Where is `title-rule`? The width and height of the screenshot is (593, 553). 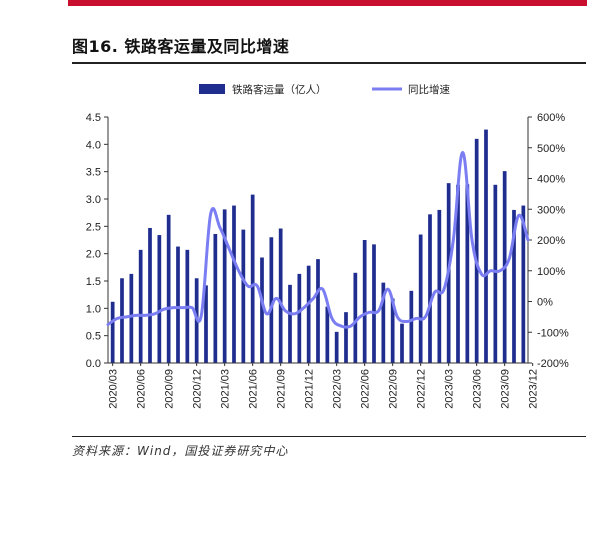 title-rule is located at coordinates (329, 63).